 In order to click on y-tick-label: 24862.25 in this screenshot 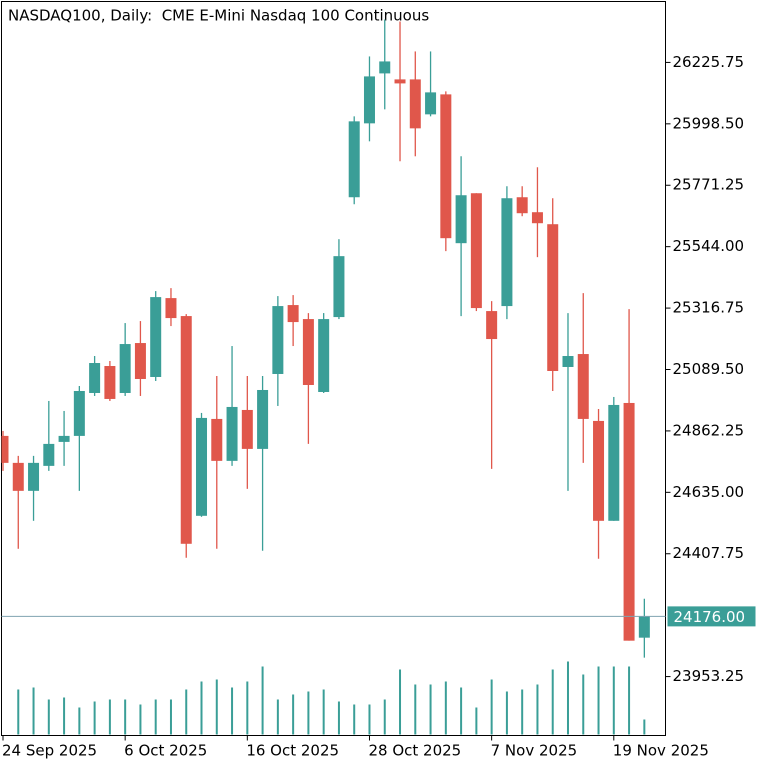, I will do `click(709, 430)`.